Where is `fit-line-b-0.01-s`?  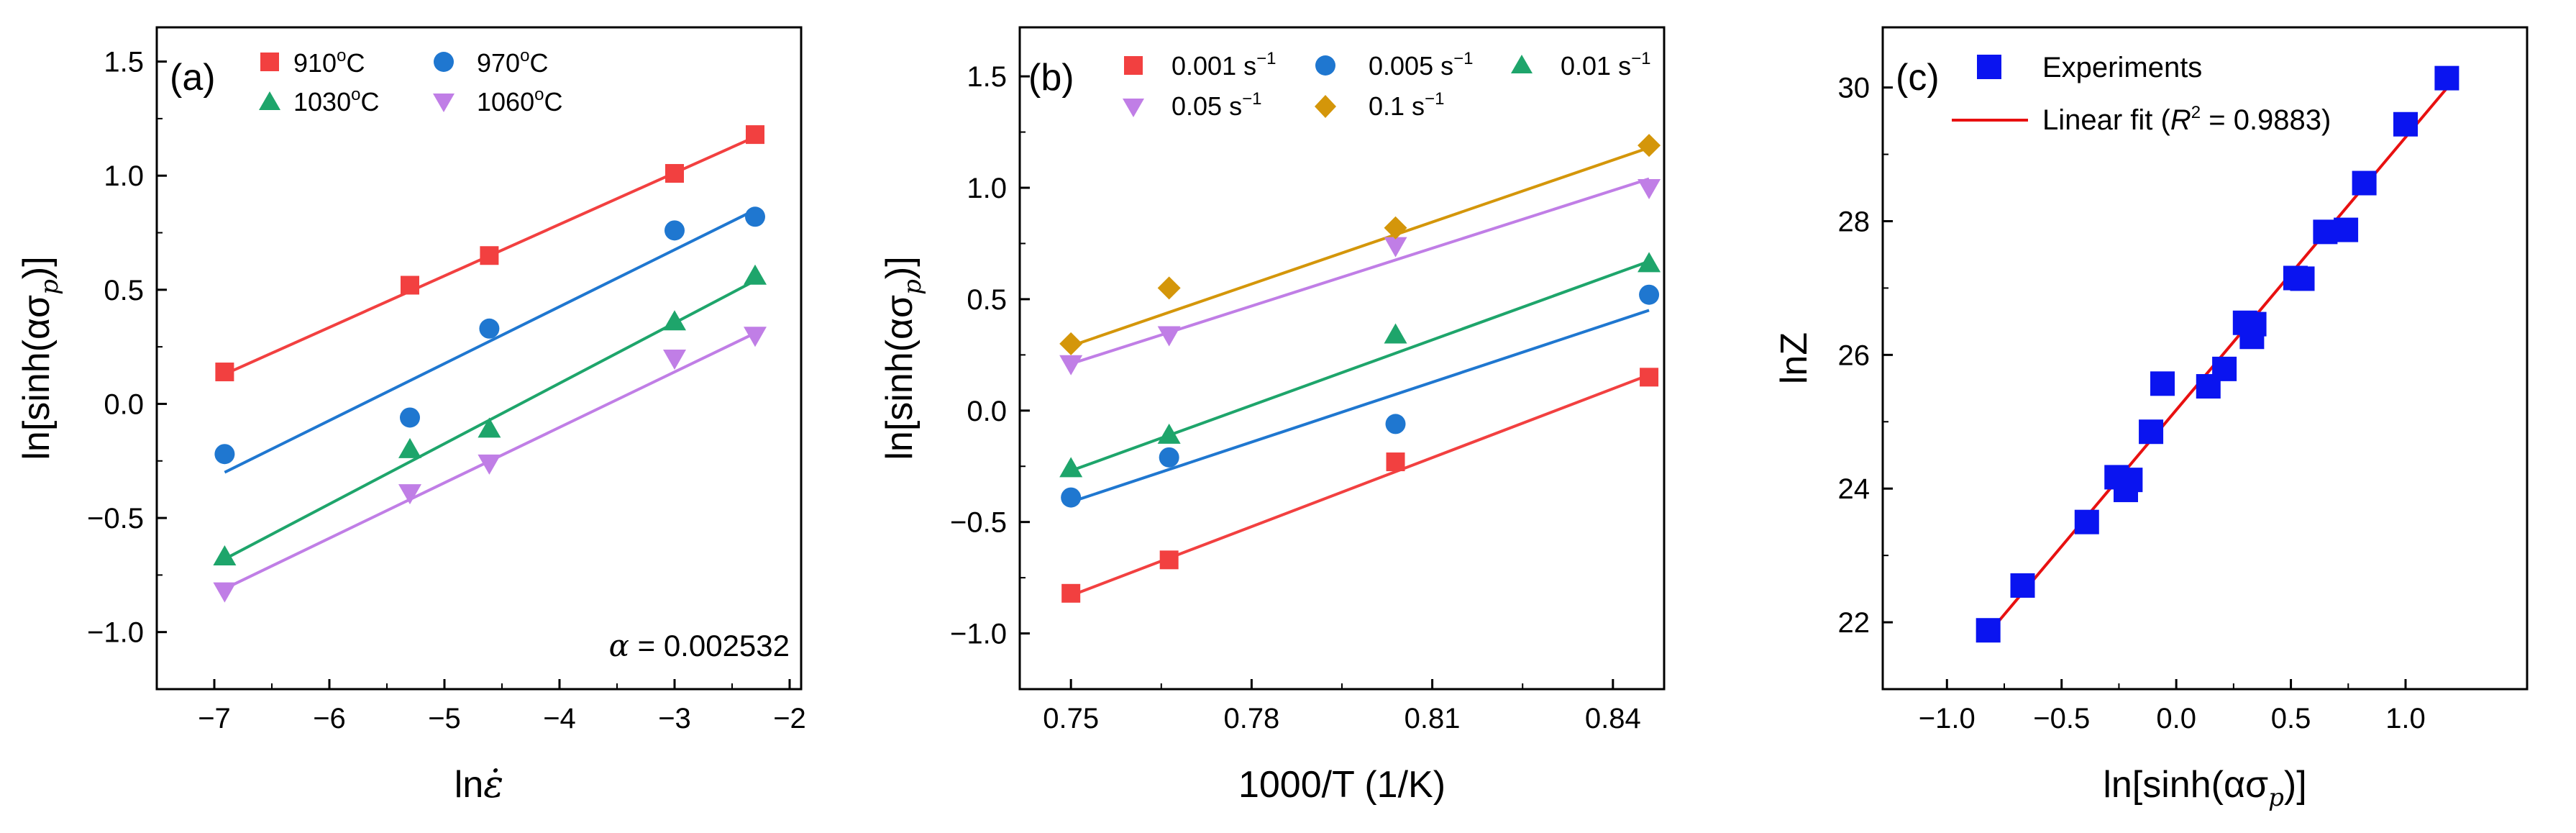
fit-line-b-0.01-s is located at coordinates (1360, 366).